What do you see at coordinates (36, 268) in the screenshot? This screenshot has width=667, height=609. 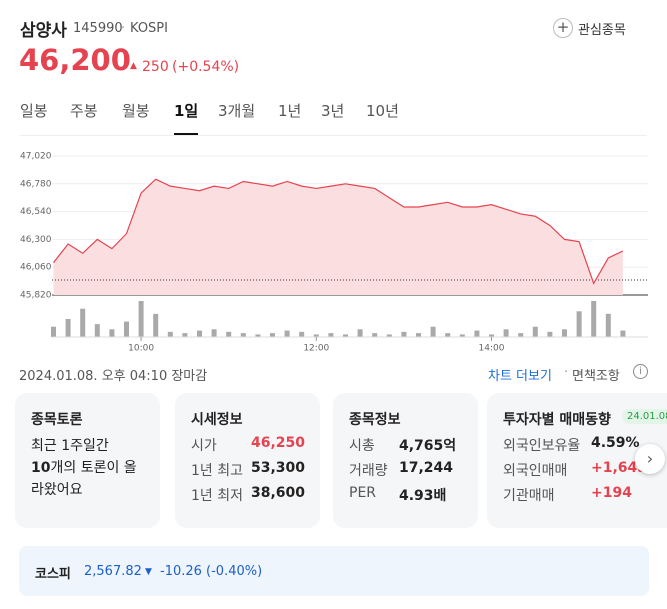 I see `y-tick-label: 46,060` at bounding box center [36, 268].